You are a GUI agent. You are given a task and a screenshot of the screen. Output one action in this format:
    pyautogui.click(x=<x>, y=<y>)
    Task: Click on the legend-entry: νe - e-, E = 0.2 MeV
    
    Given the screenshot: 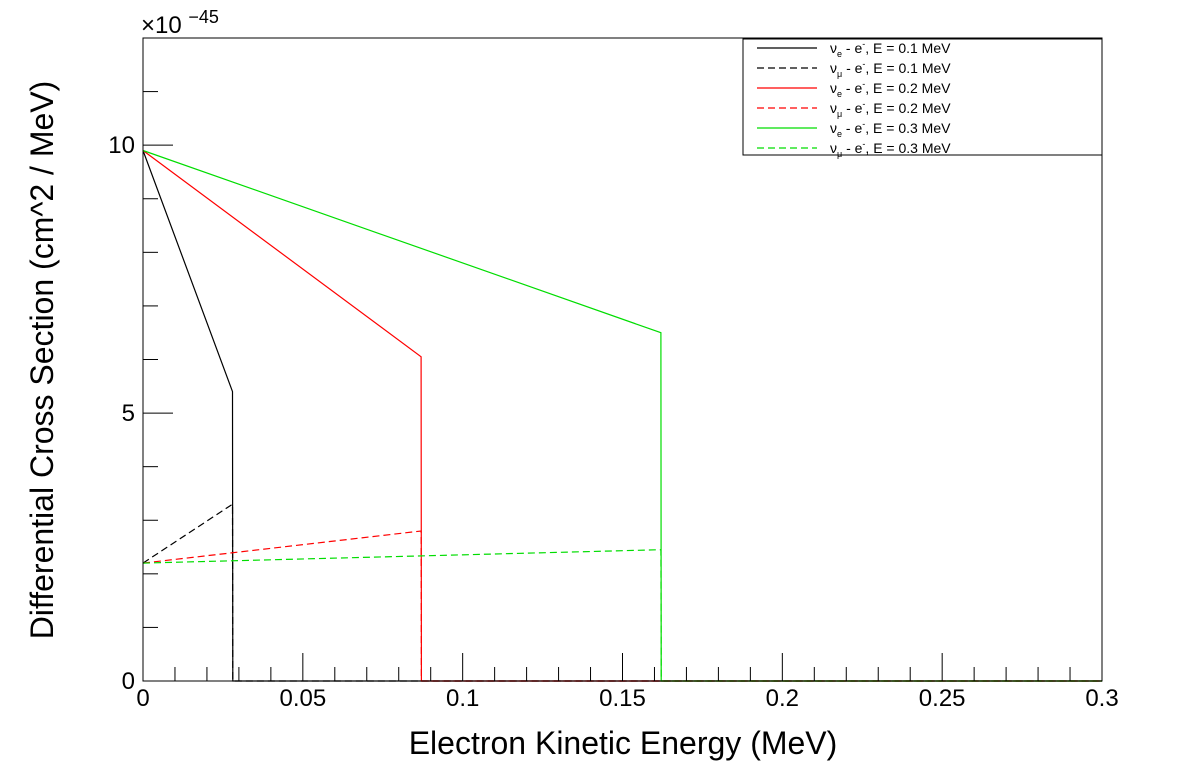 What is the action you would take?
    pyautogui.click(x=854, y=89)
    